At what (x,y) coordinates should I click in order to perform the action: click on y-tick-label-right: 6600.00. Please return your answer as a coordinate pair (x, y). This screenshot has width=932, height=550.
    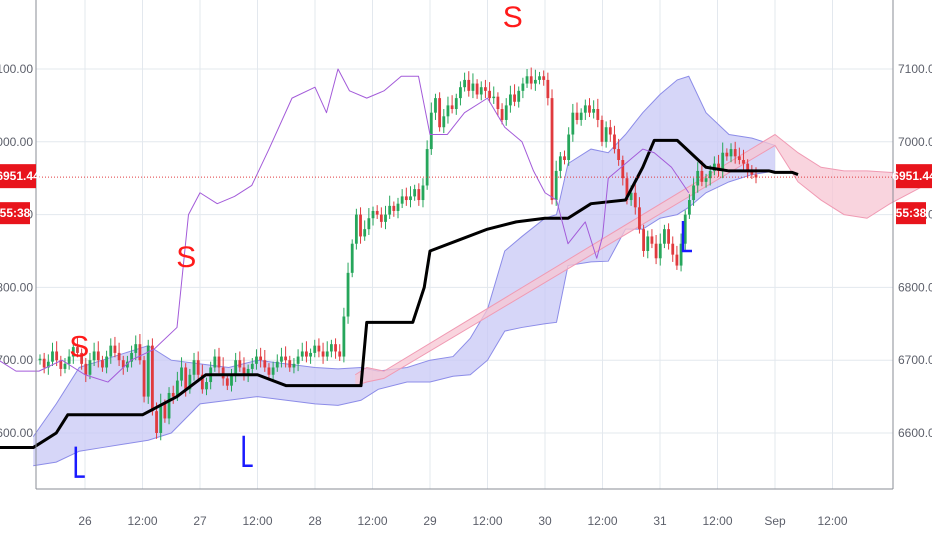
    Looking at the image, I should click on (915, 433).